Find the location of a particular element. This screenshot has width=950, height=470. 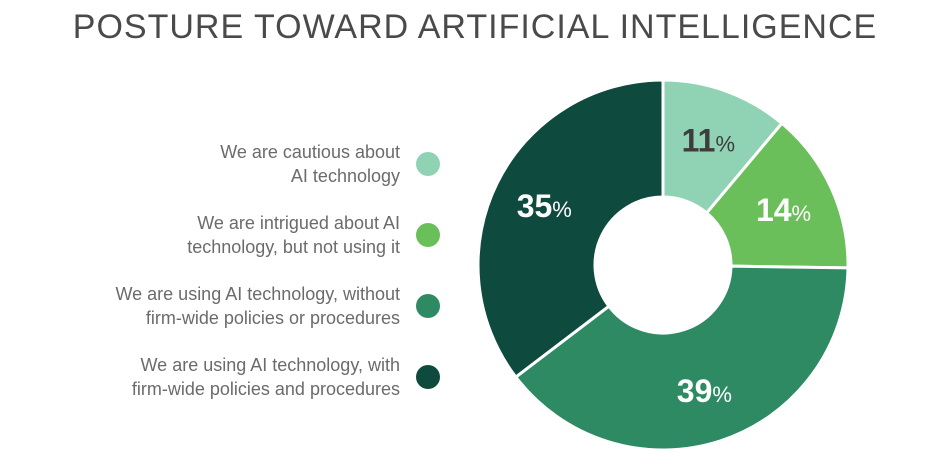

legend-swatch-cautious is located at coordinates (428, 163).